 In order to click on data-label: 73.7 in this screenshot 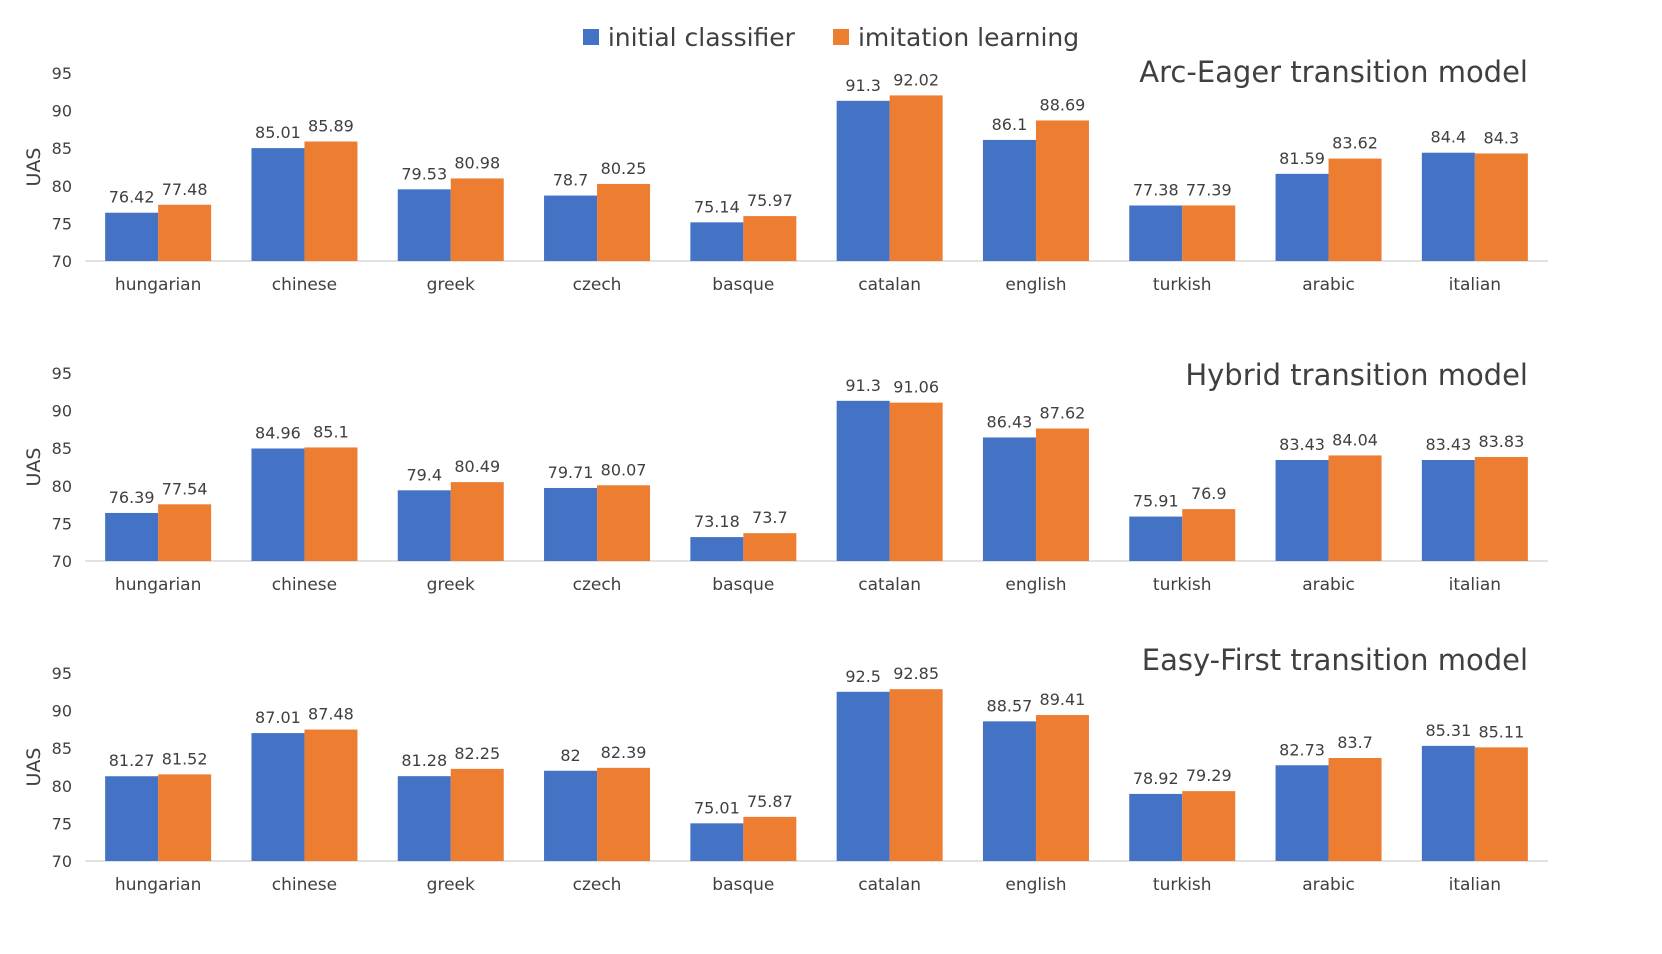, I will do `click(770, 517)`.